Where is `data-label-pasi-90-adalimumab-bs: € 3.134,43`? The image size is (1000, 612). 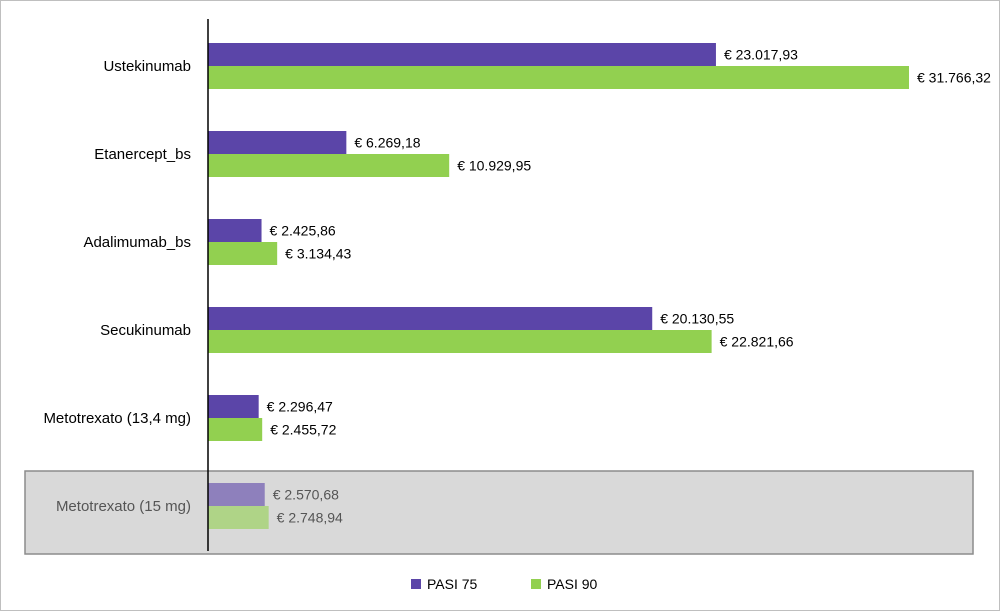 data-label-pasi-90-adalimumab-bs: € 3.134,43 is located at coordinates (318, 254).